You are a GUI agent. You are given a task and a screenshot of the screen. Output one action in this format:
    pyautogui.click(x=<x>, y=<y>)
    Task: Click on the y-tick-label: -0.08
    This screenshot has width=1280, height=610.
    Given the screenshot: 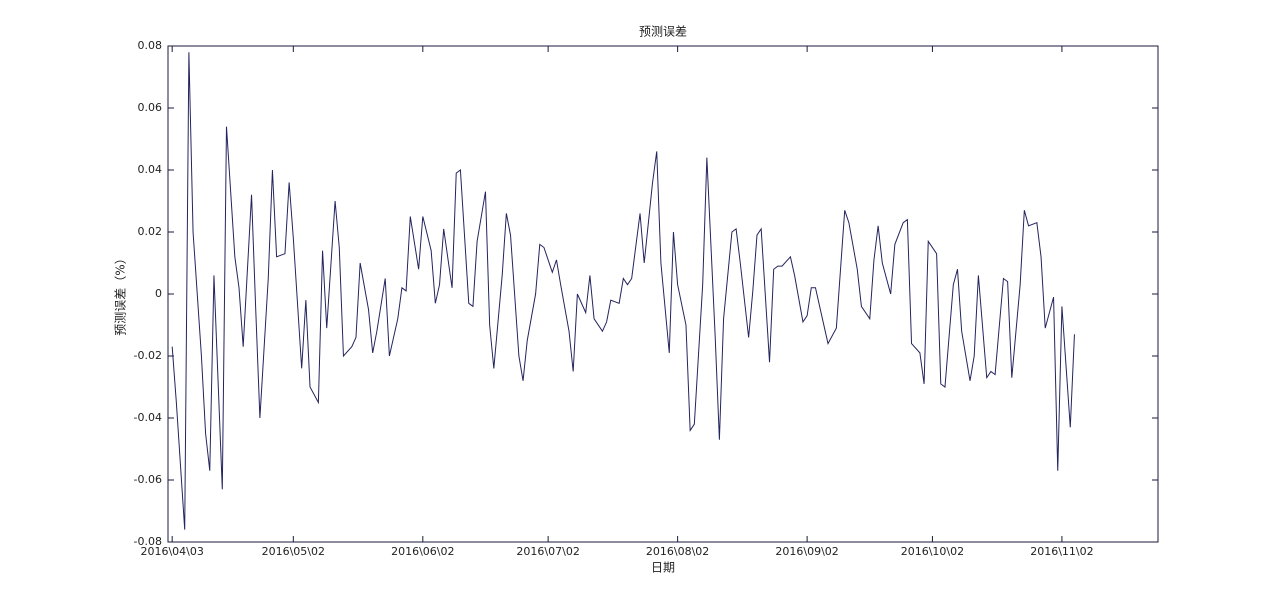 What is the action you would take?
    pyautogui.click(x=148, y=541)
    